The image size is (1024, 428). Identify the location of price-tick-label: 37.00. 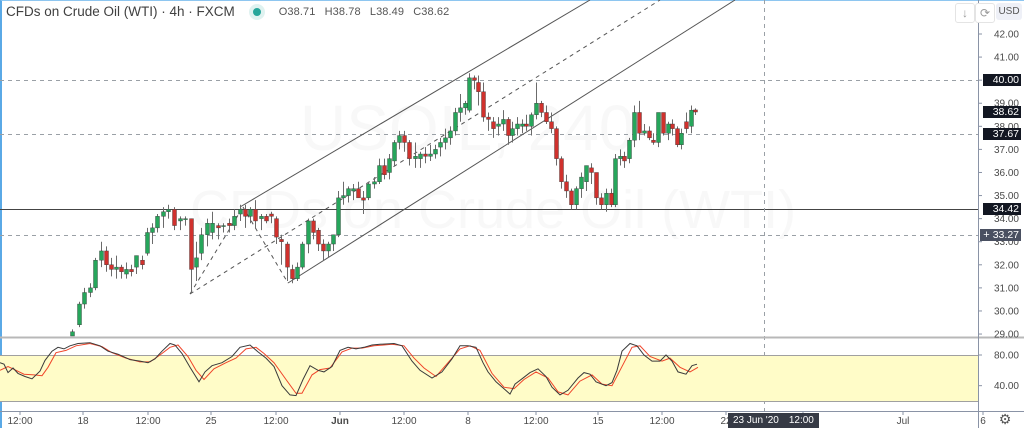
(1006, 150).